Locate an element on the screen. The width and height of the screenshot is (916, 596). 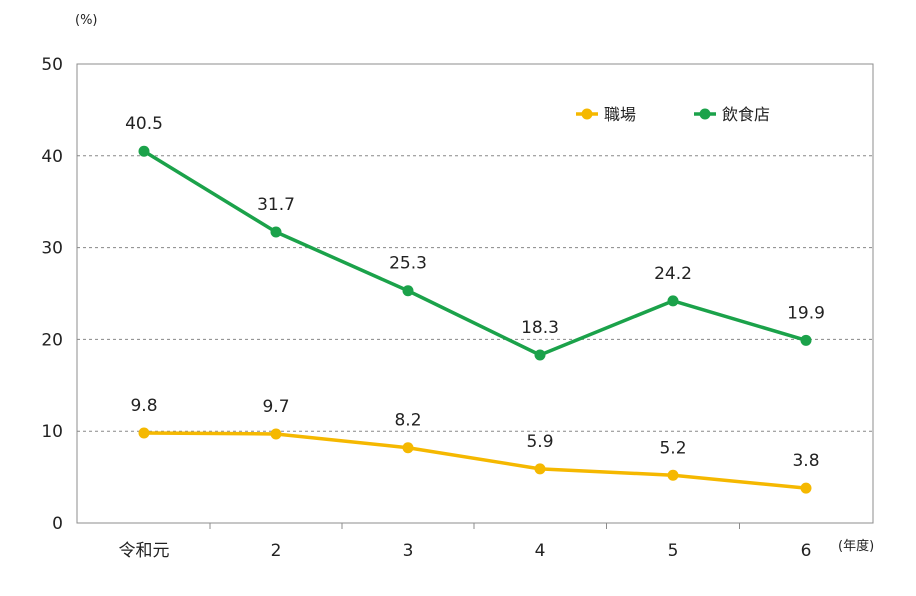
x-tick-label: 令和元 is located at coordinates (144, 551).